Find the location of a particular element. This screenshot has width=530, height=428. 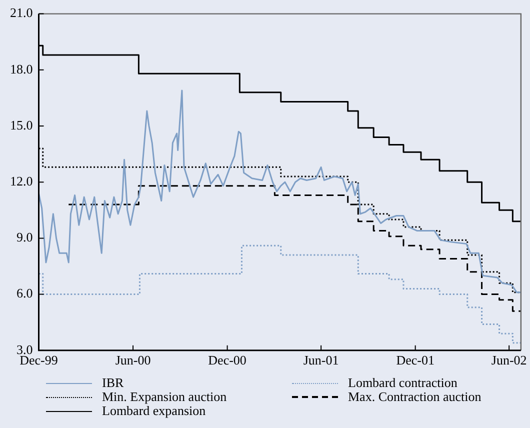

legend-label: Lombard expansion is located at coordinates (154, 410).